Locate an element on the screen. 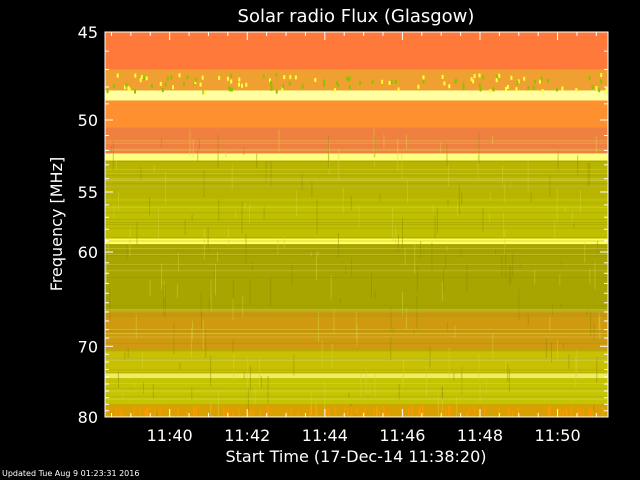 This screenshot has width=640, height=480. y-tick-label: 55 is located at coordinates (88, 192).